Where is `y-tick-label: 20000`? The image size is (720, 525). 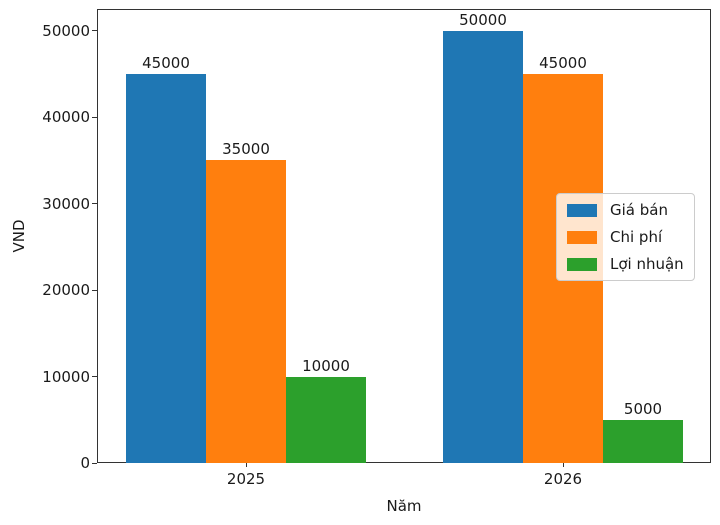
y-tick-label: 20000 is located at coordinates (66, 290).